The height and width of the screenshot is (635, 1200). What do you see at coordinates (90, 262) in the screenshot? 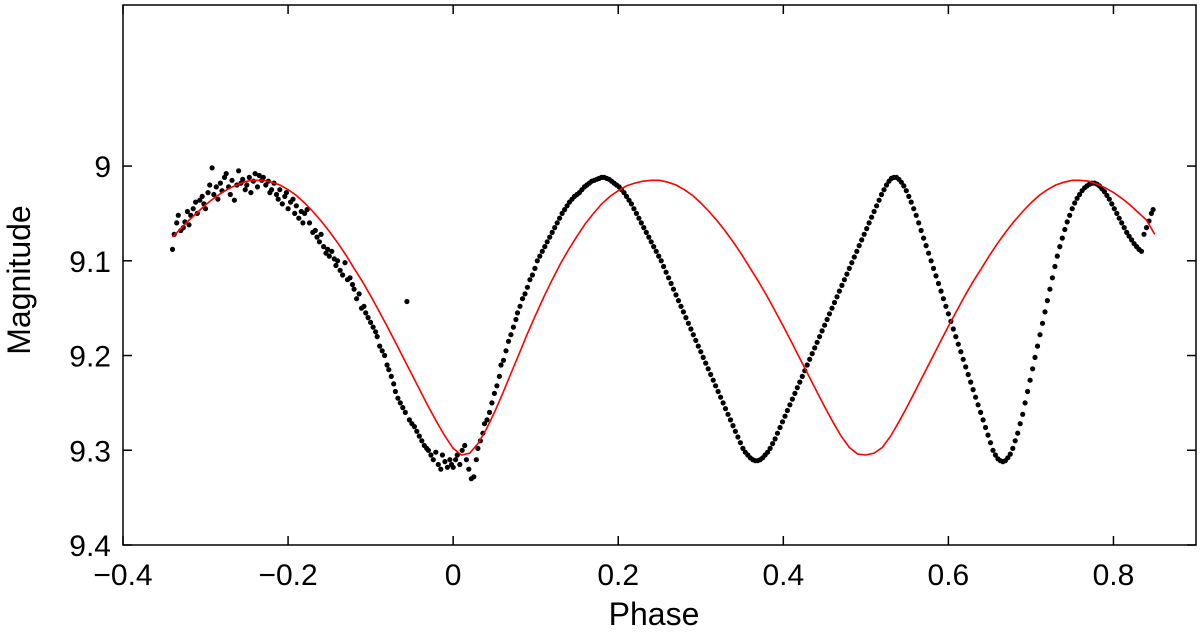
I see `y-tick-label: 9.1` at bounding box center [90, 262].